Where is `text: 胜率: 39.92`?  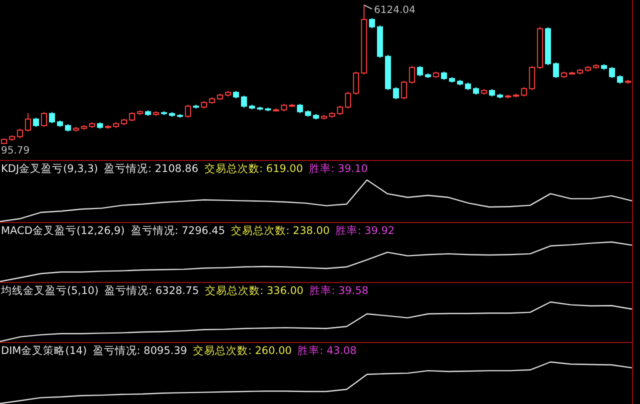 text: 胜率: 39.92 is located at coordinates (365, 230).